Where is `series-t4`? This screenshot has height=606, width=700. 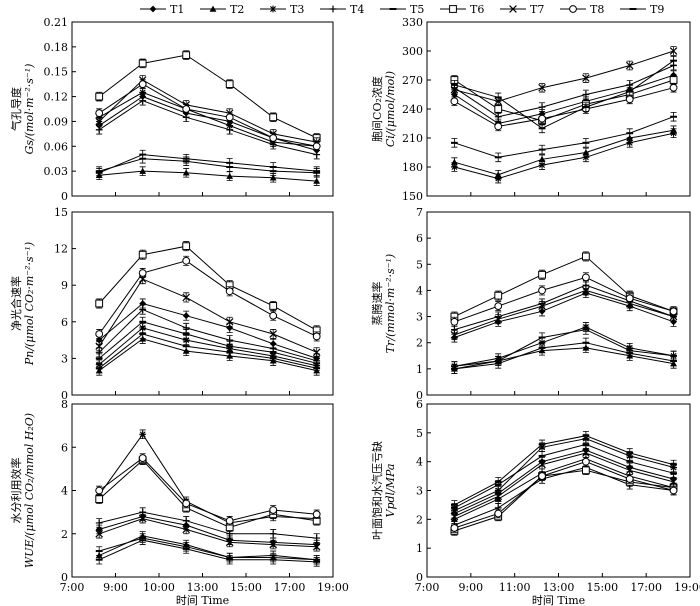
series-t4 is located at coordinates (208, 525).